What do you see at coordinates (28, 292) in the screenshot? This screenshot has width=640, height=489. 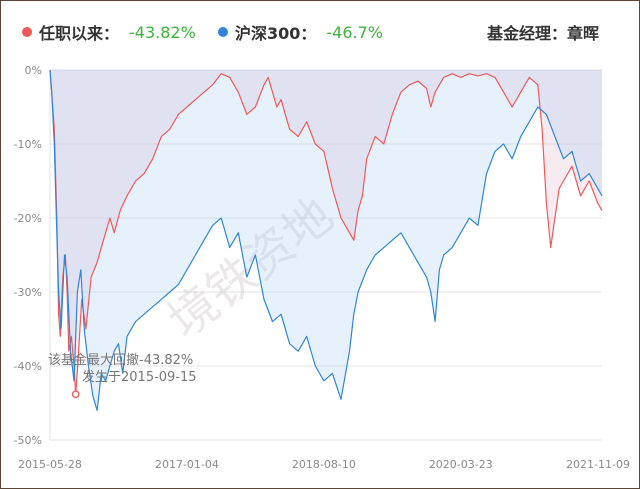 I see `y-tick-label: -30%` at bounding box center [28, 292].